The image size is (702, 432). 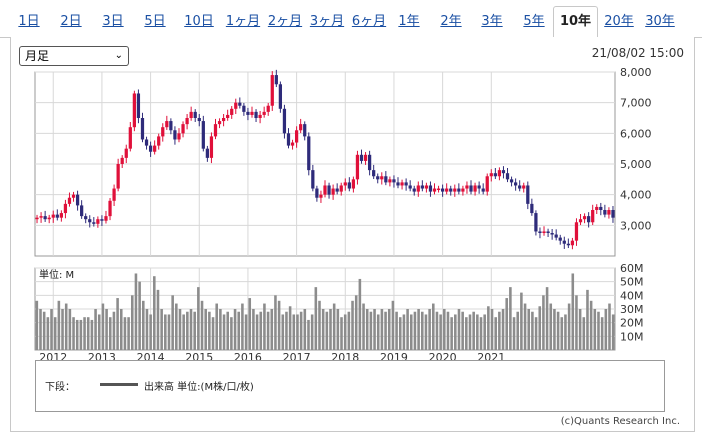 What do you see at coordinates (619, 21) in the screenshot?
I see `tab-20-years: 20年` at bounding box center [619, 21].